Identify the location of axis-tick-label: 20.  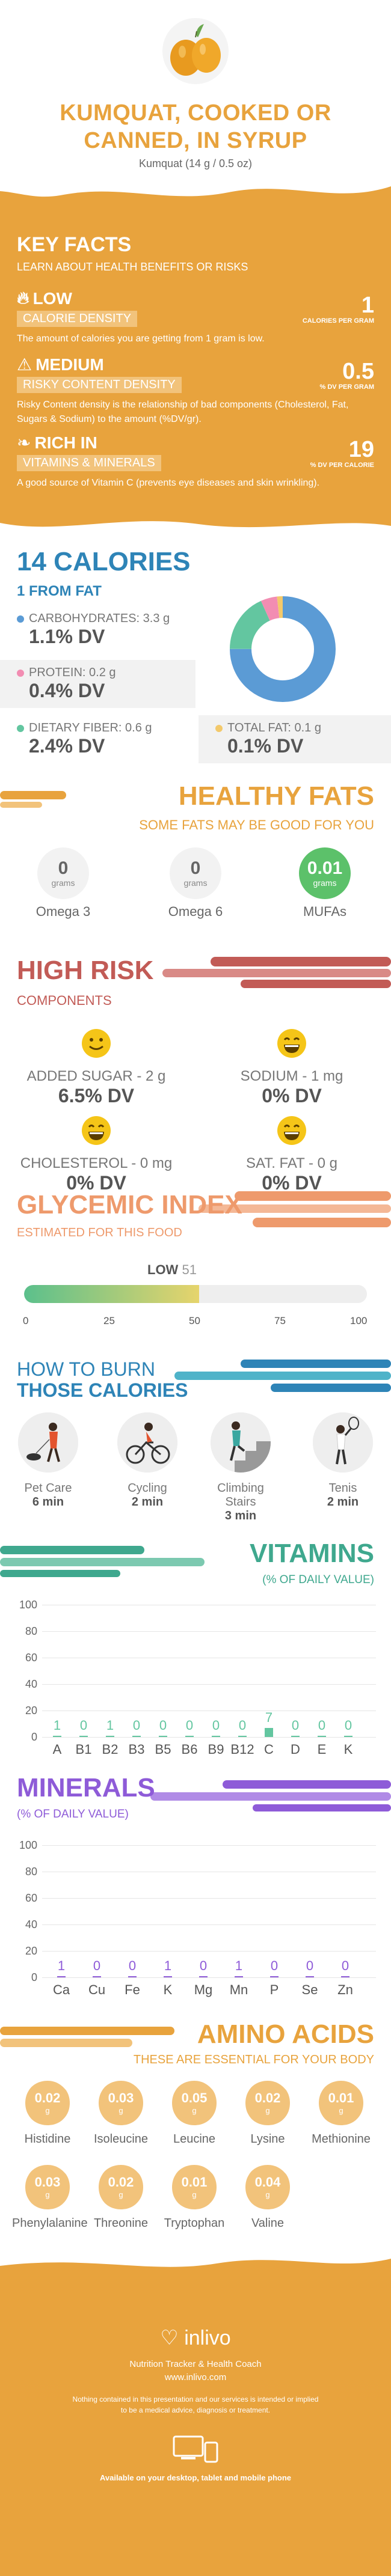
(31, 1711).